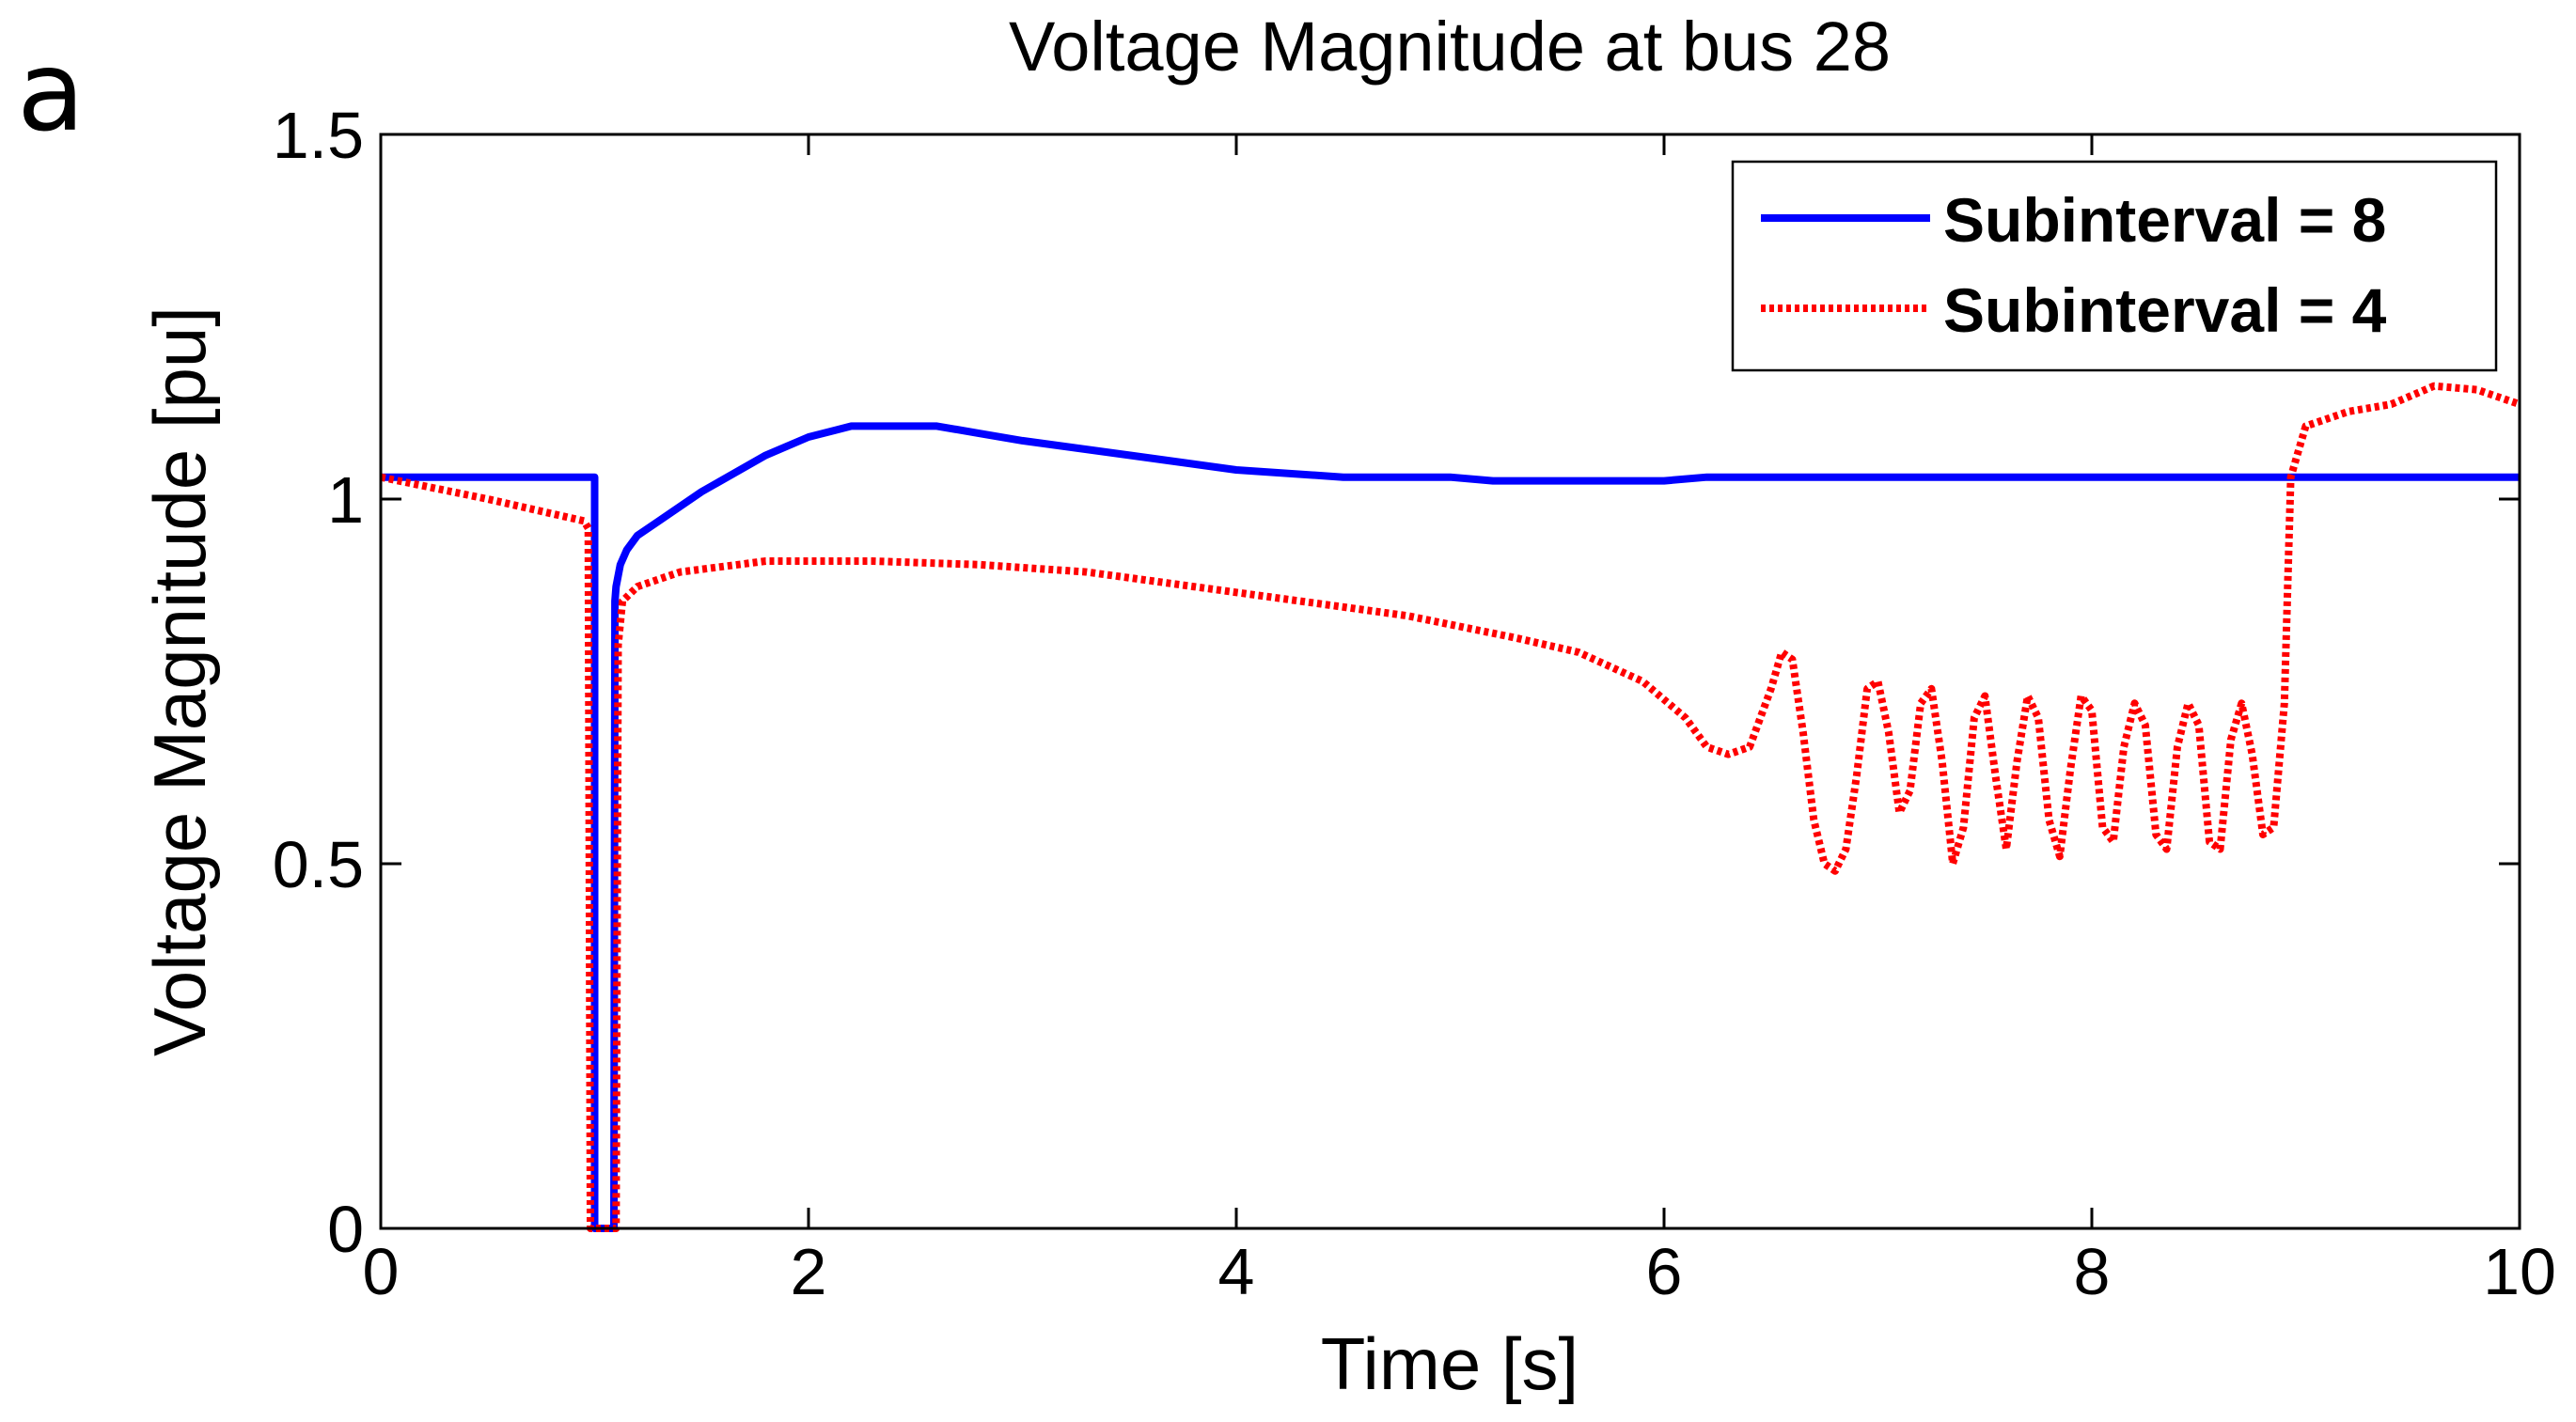  I want to click on x-axis-label: Time [s], so click(1450, 1363).